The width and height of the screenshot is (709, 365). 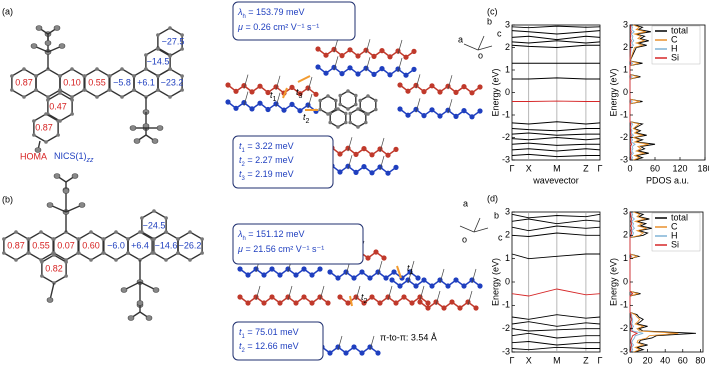 What do you see at coordinates (625, 281) in the screenshot?
I see `y-tick-label: 0` at bounding box center [625, 281].